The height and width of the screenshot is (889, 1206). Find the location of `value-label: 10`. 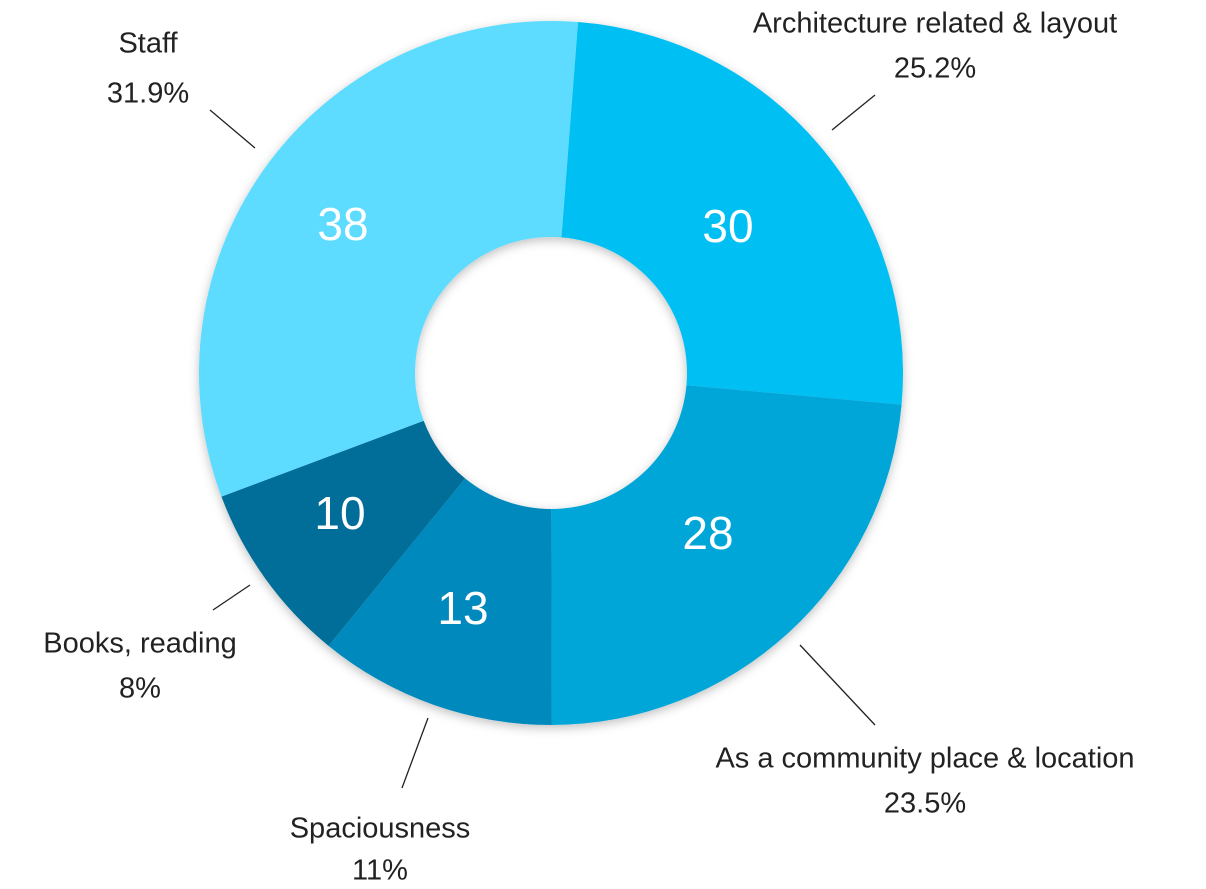

value-label: 10 is located at coordinates (339, 513).